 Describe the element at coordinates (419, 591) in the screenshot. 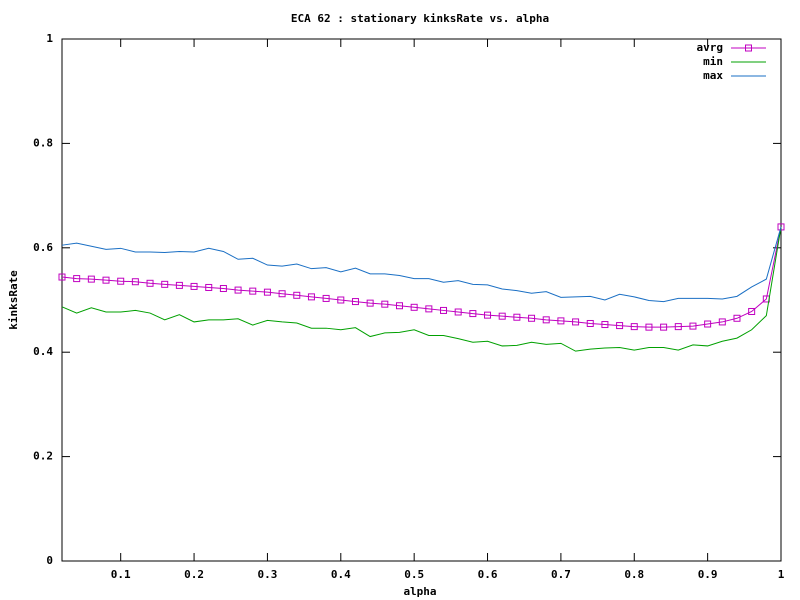

I see `x-axis-label: alpha` at that location.